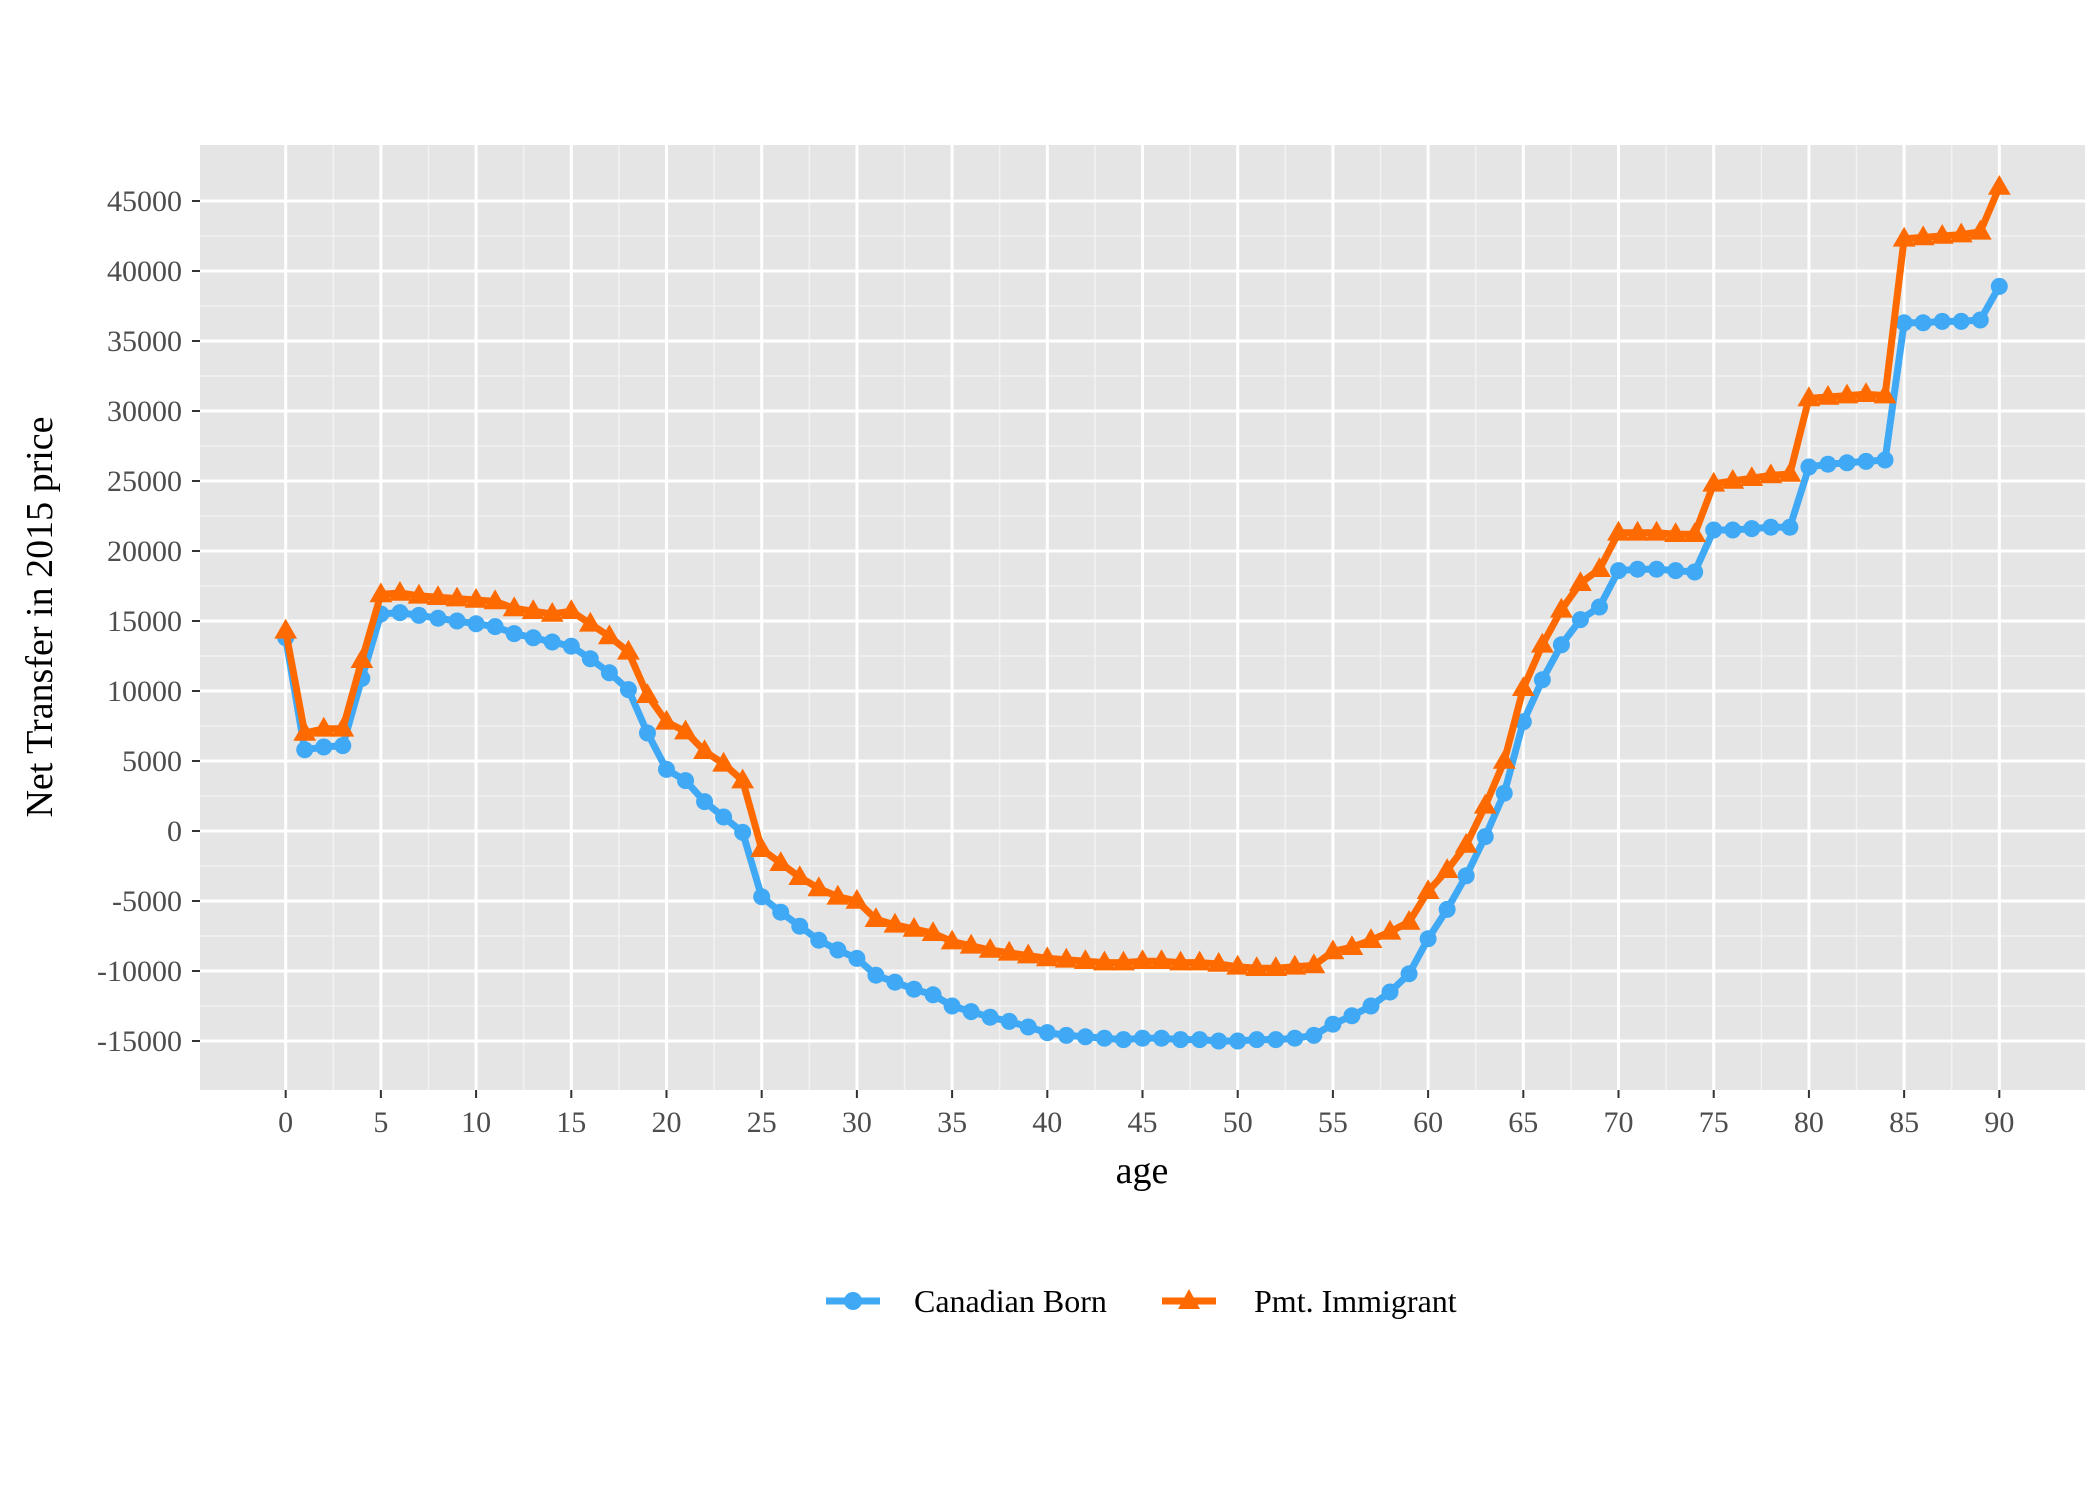  What do you see at coordinates (144, 551) in the screenshot?
I see `y-tick-label: 20000` at bounding box center [144, 551].